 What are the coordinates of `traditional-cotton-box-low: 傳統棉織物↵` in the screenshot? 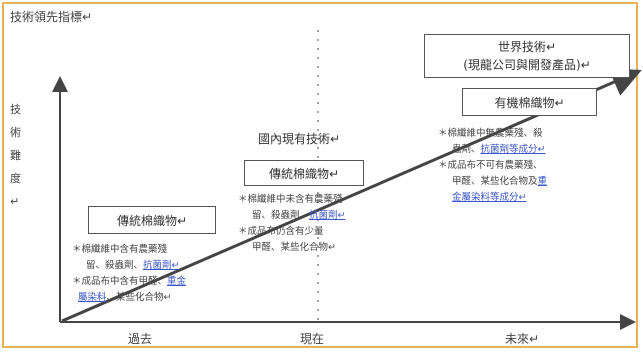 It's located at (152, 220).